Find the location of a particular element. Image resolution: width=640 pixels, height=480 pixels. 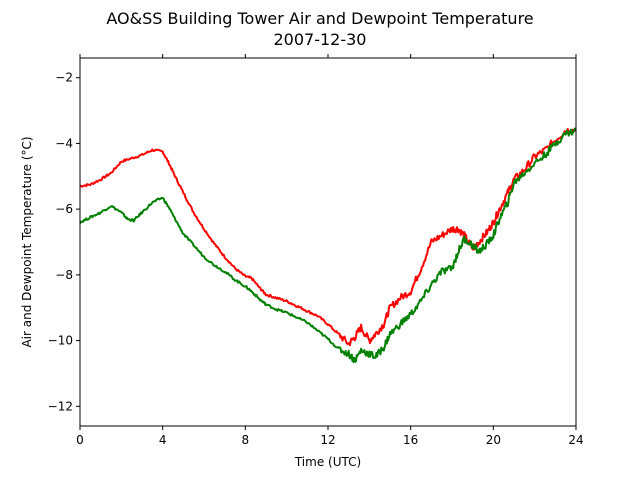

y-axis: −12 −10 −8 −6 −4 −2 is located at coordinates (64, 242).